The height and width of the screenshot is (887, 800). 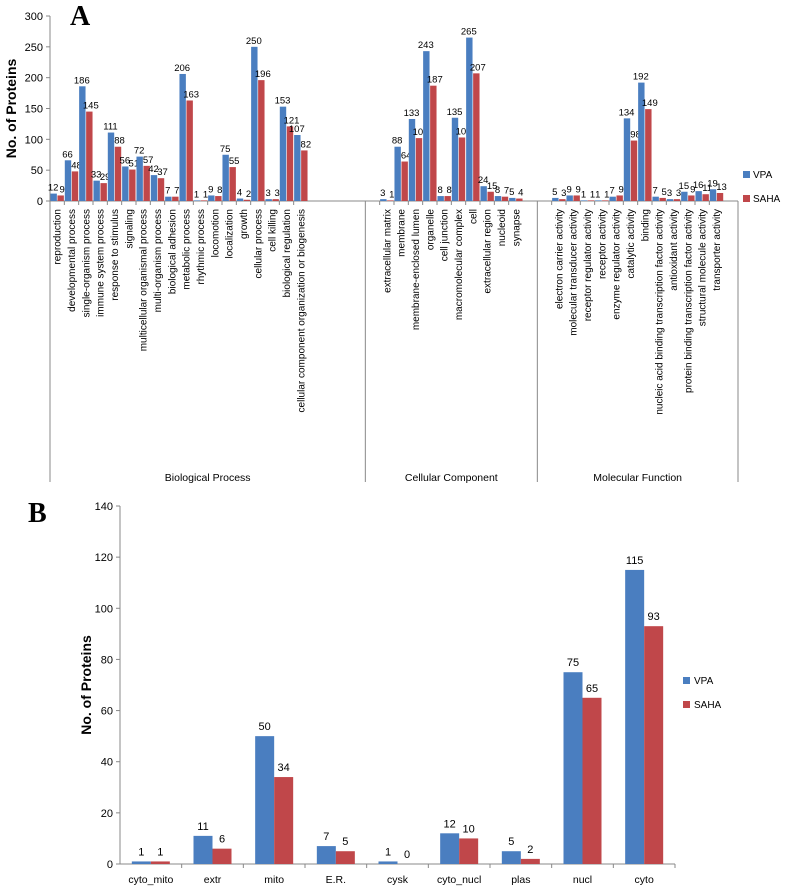 What do you see at coordinates (107, 660) in the screenshot?
I see `y-tick-label: 80` at bounding box center [107, 660].